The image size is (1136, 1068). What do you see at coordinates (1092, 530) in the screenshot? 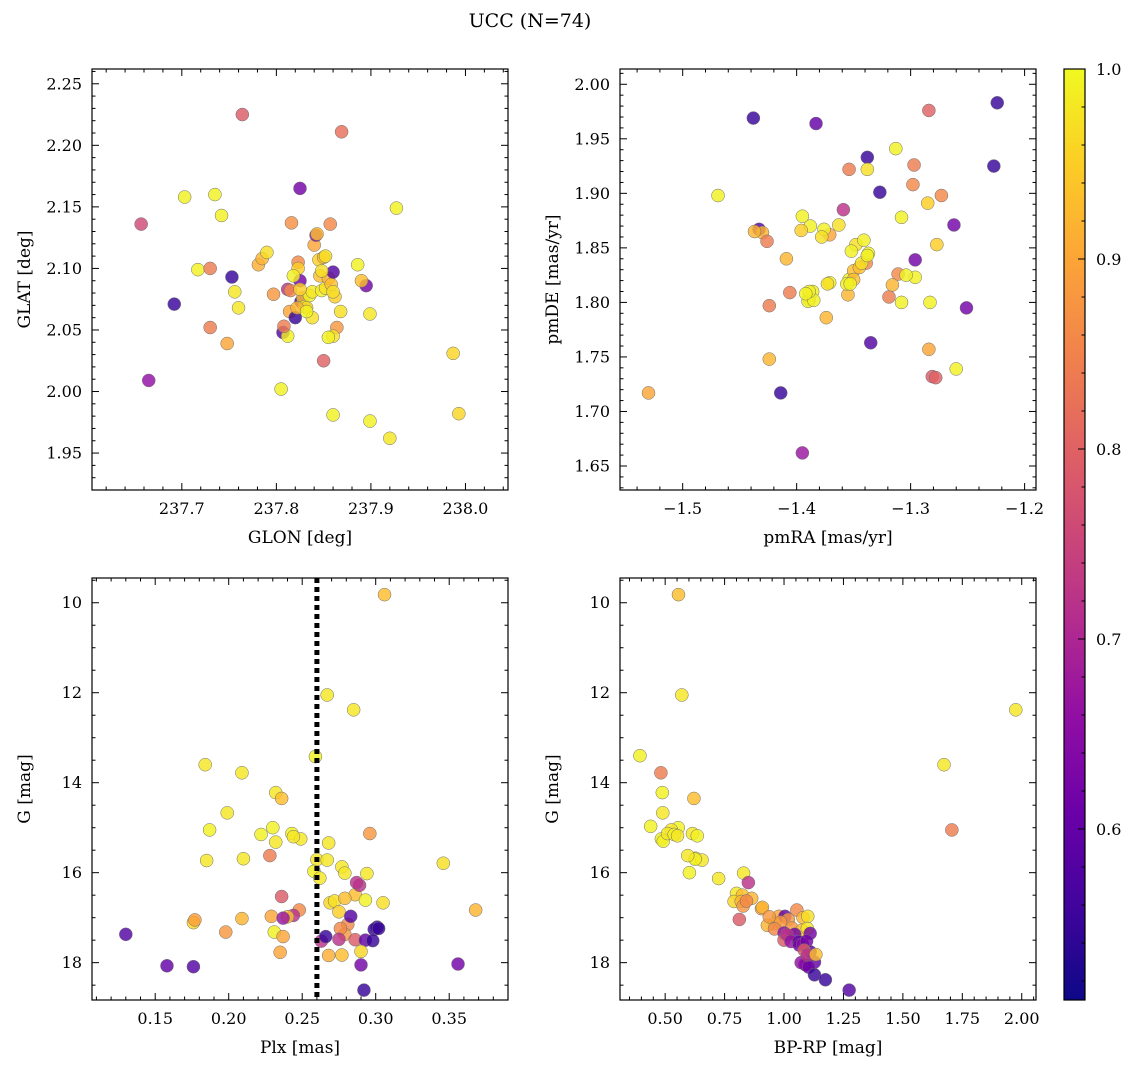
I see `colorbar: 0.6 0.7 0.8 0.9 1.0` at bounding box center [1092, 530].